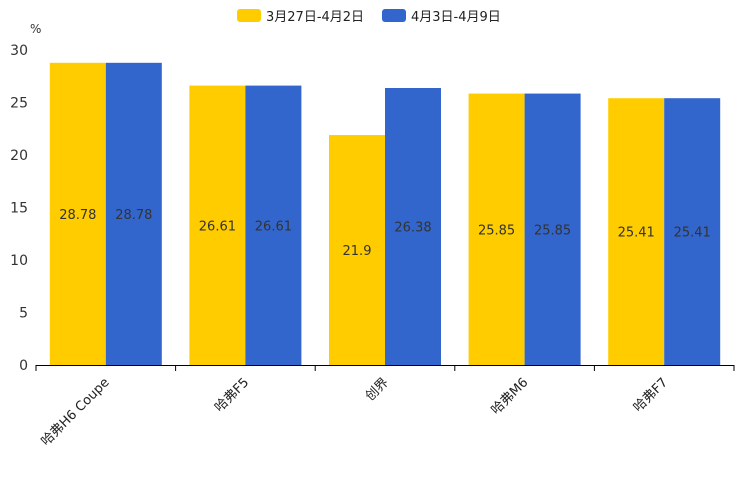 The height and width of the screenshot is (496, 744). Describe the element at coordinates (315, 17) in the screenshot. I see `legend-label: 3月27日-4月2日` at that location.